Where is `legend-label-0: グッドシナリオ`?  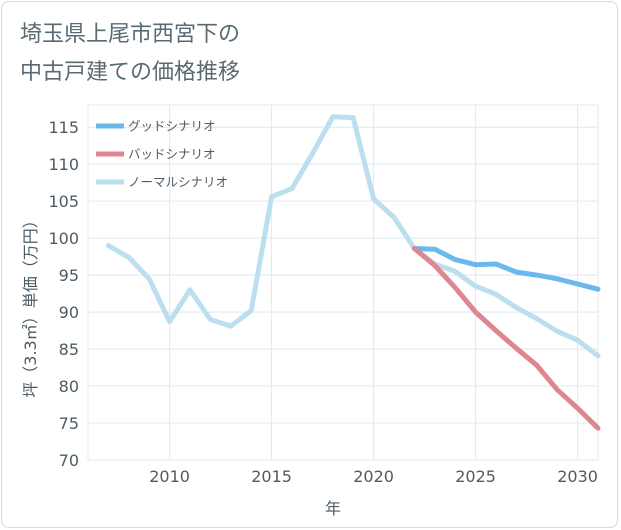 legend-label-0: グッドシナリオ is located at coordinates (172, 126).